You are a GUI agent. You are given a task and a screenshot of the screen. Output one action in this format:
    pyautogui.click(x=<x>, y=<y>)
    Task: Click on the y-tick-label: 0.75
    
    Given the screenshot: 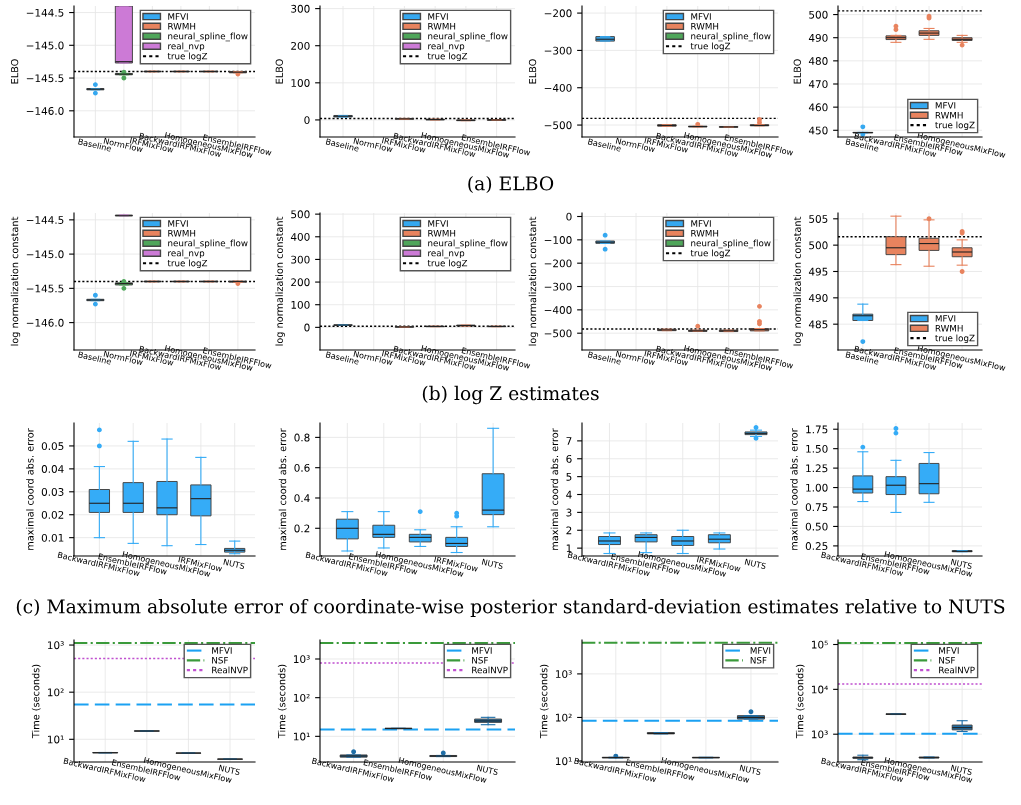 What is the action you would take?
    pyautogui.click(x=816, y=507)
    